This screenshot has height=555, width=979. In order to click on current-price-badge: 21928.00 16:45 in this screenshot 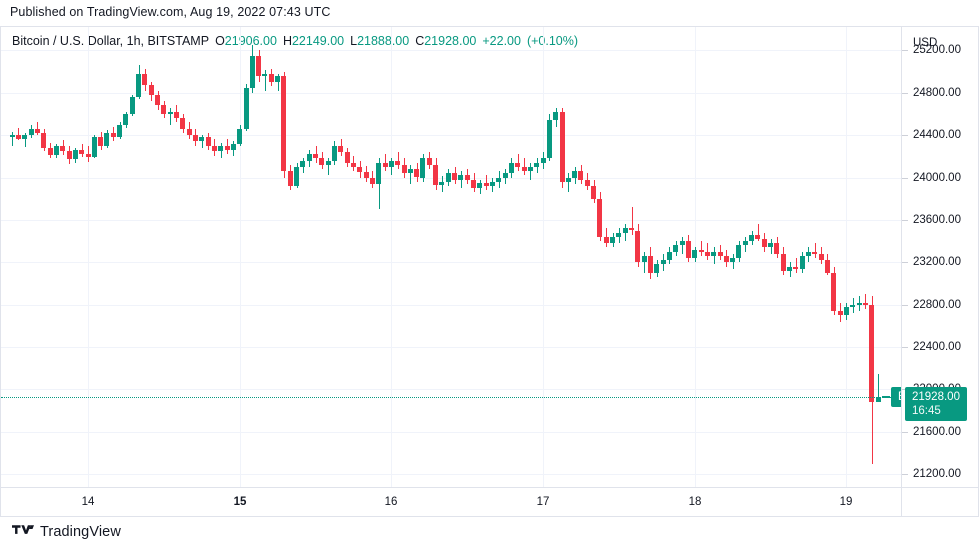, I will do `click(936, 404)`.